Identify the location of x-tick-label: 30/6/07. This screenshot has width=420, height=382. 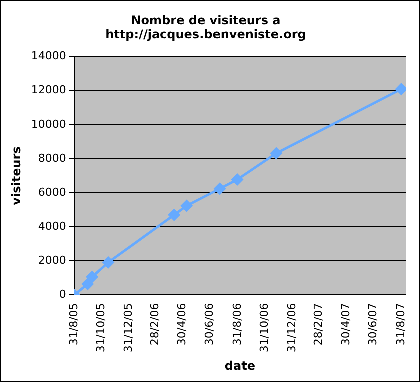
(373, 324).